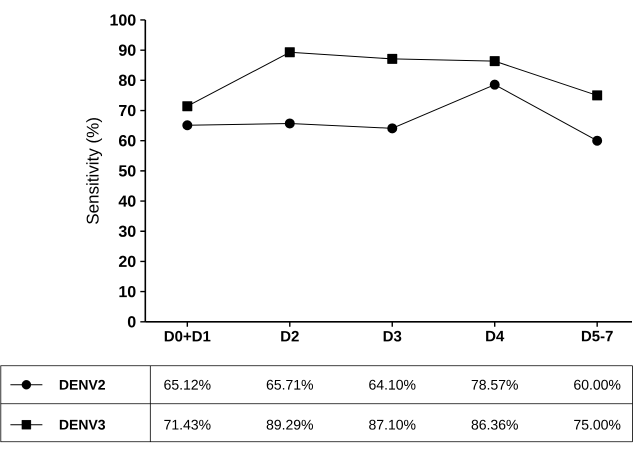  What do you see at coordinates (597, 336) in the screenshot?
I see `x-tick-label: D5-7` at bounding box center [597, 336].